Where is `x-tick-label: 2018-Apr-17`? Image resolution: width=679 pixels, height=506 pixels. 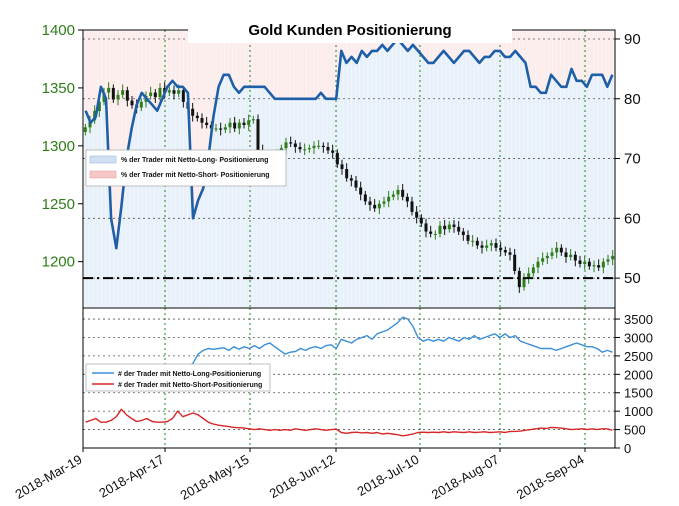
x-tick-label: 2018-Apr-17 is located at coordinates (131, 476).